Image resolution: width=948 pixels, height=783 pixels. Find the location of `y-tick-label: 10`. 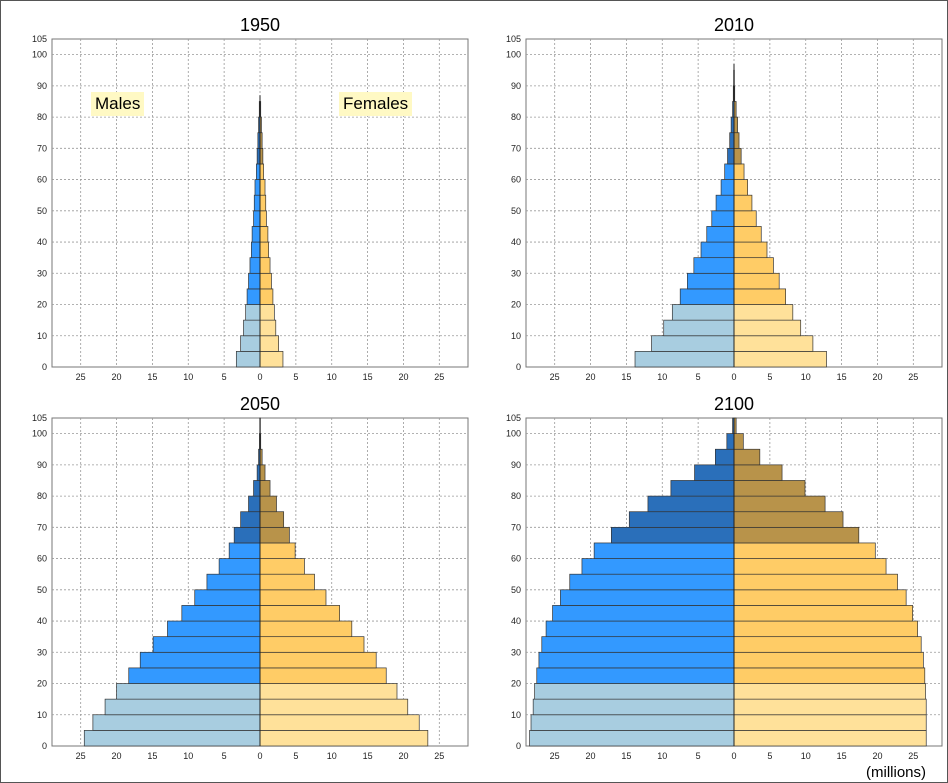

y-tick-label: 10 is located at coordinates (42, 336).